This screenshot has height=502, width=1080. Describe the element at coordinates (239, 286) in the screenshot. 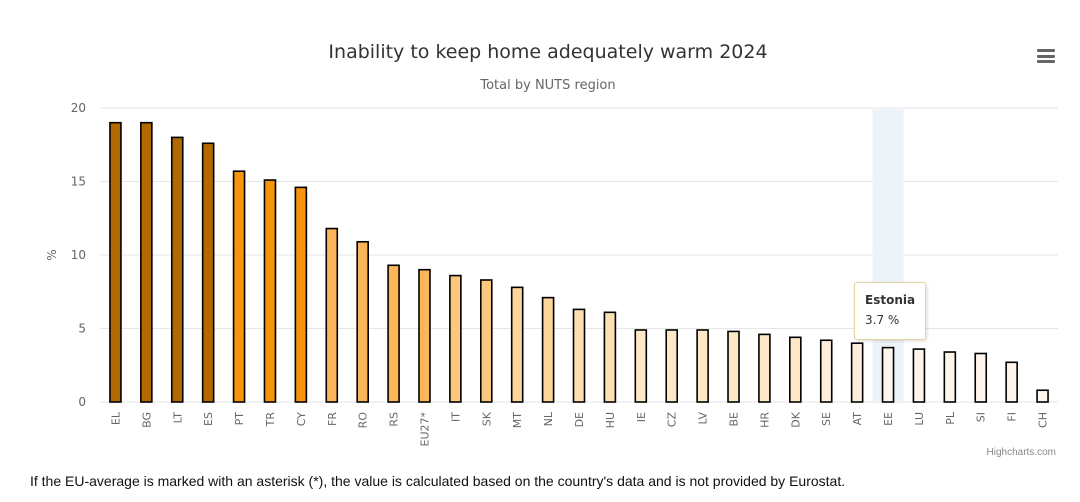

I see `bar-pt` at that location.